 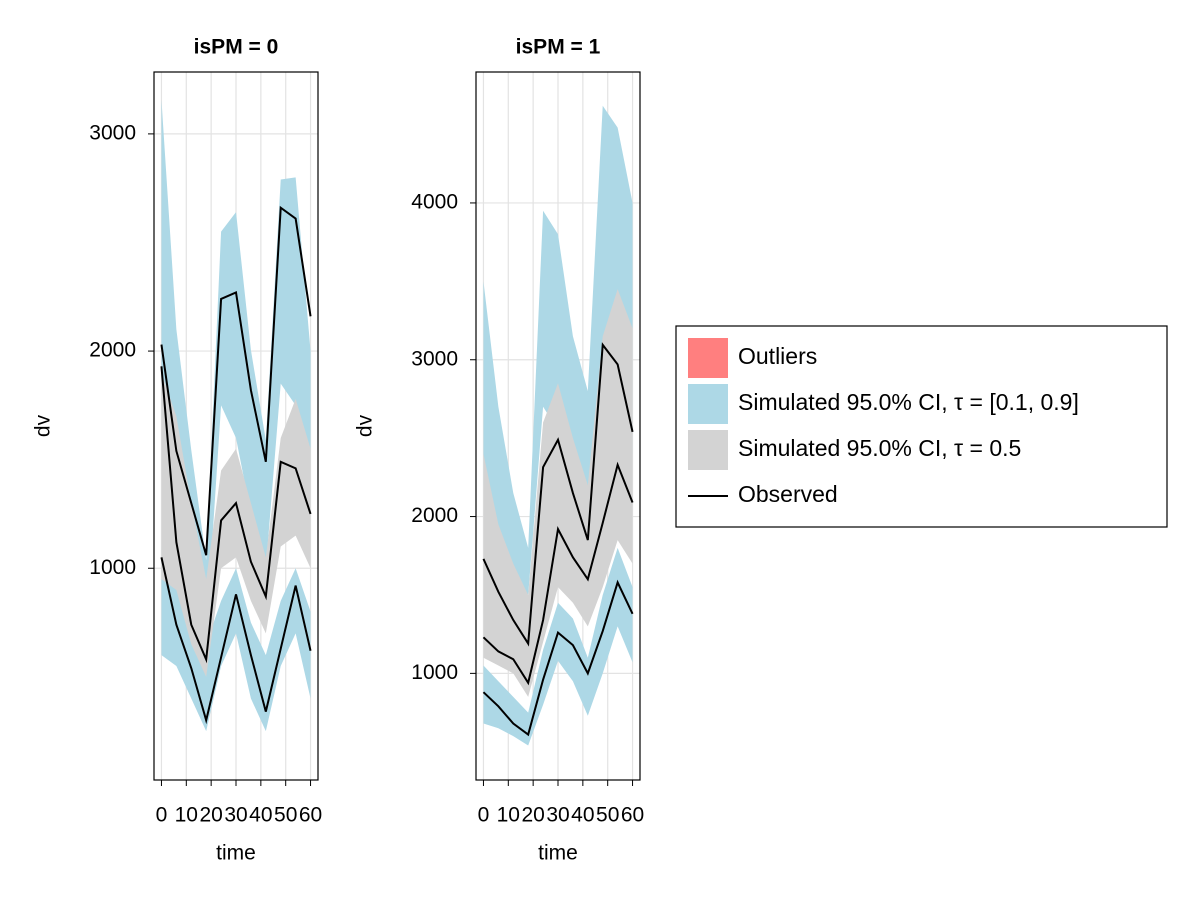 I want to click on legend-label: Simulated 95.0% CI, τ = 0.5, so click(x=879, y=448).